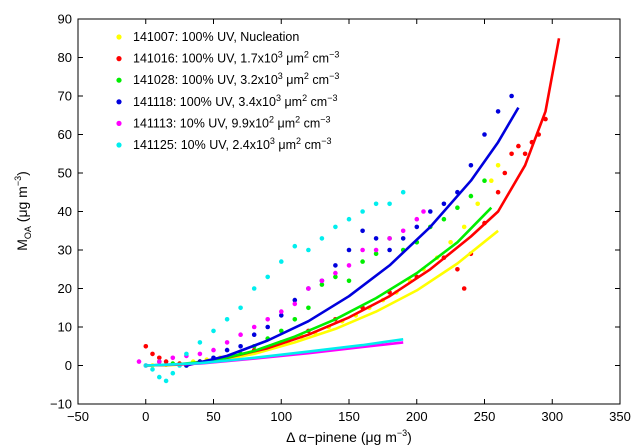 This screenshot has height=448, width=634. What do you see at coordinates (485, 416) in the screenshot?
I see `x-tick-label: 250` at bounding box center [485, 416].